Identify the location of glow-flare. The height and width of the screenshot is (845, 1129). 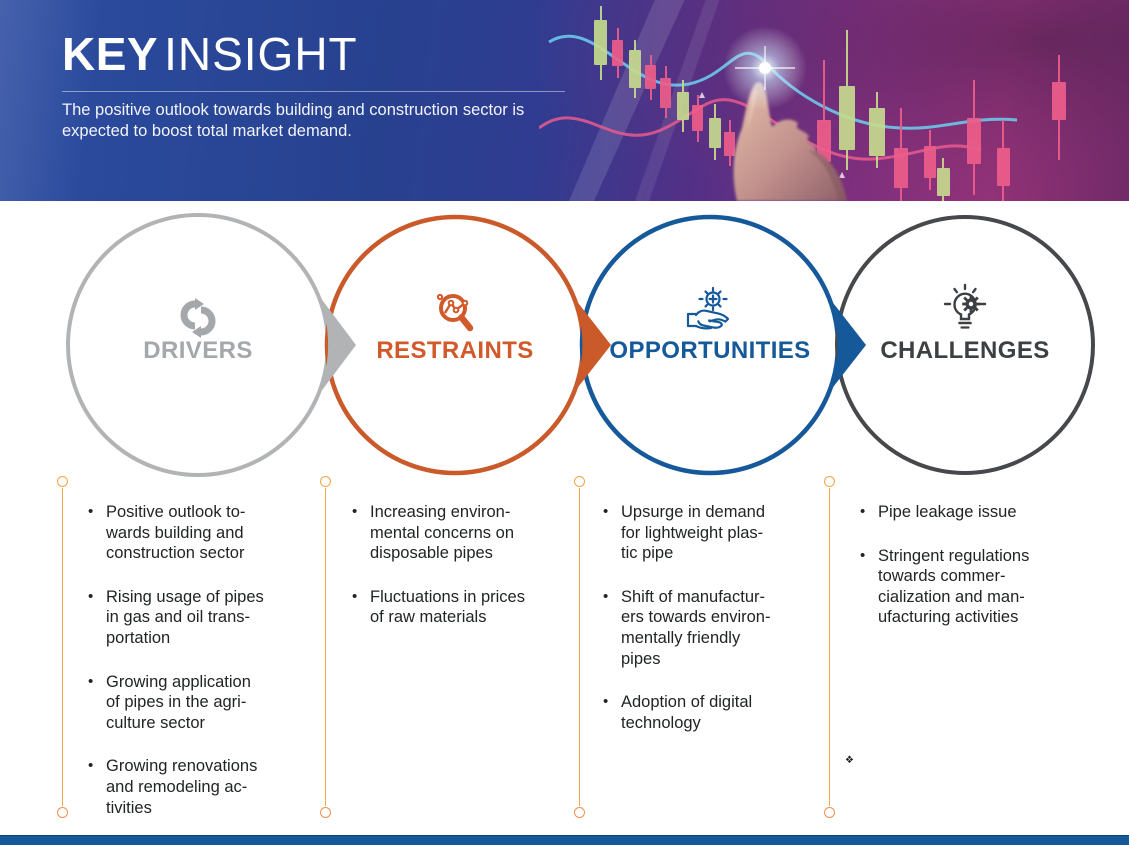
(765, 68).